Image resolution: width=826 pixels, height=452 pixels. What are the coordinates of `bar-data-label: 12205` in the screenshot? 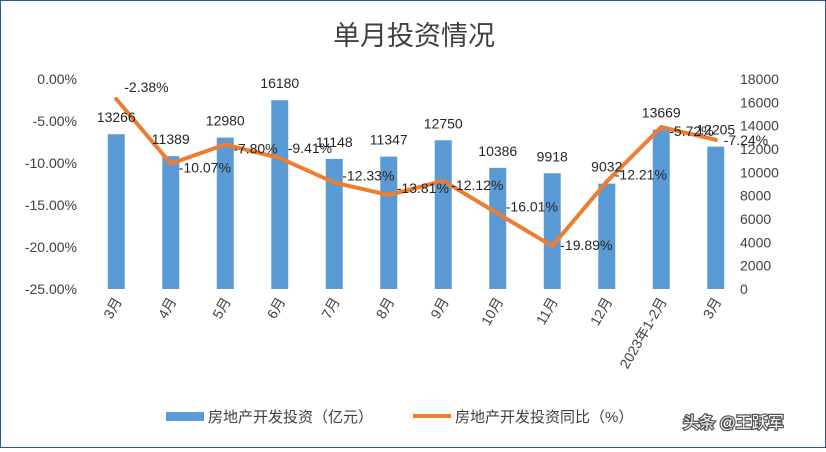 It's located at (715, 130).